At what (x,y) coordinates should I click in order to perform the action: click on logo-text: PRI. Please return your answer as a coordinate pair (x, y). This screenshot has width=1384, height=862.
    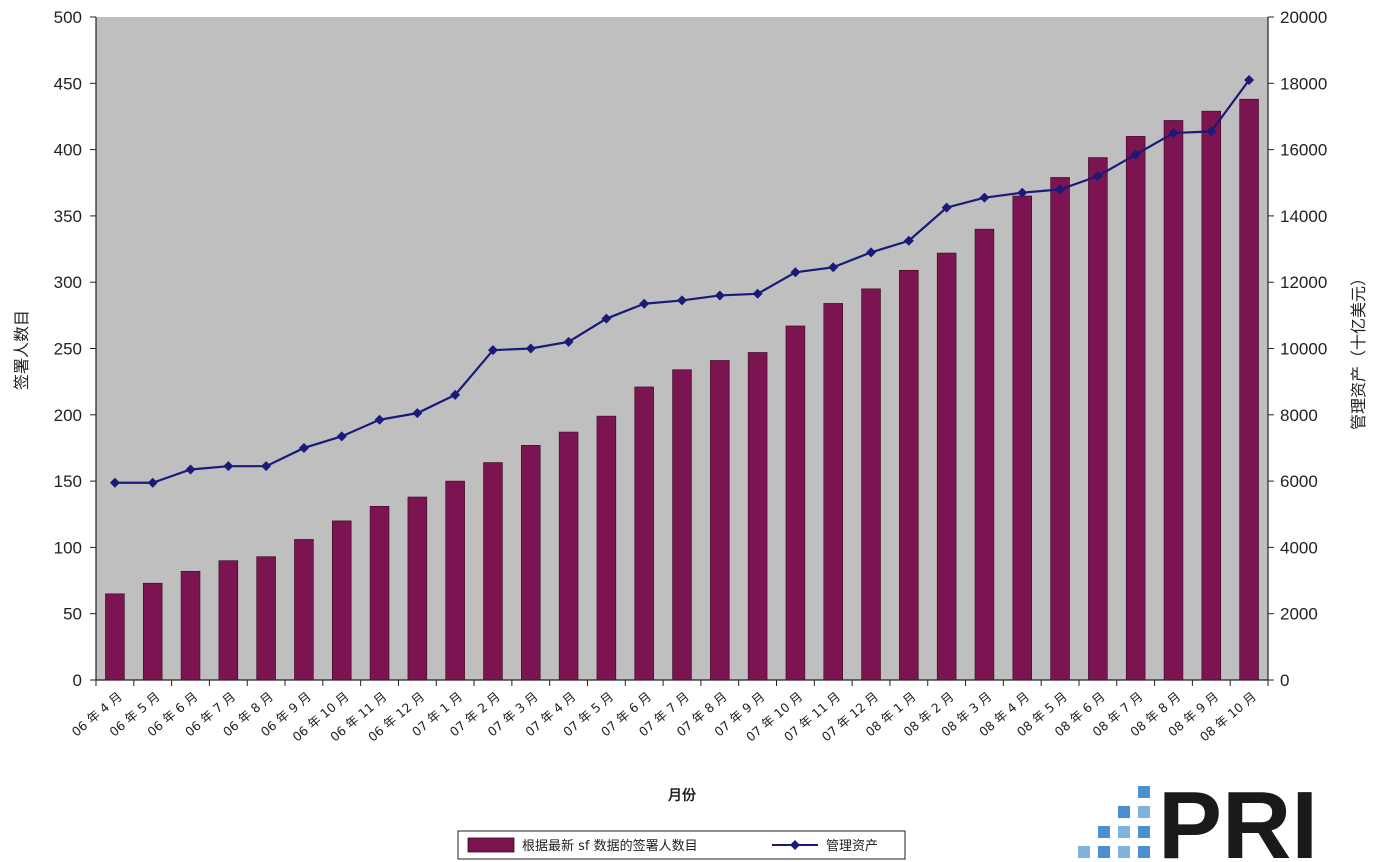
    Looking at the image, I should click on (1238, 817).